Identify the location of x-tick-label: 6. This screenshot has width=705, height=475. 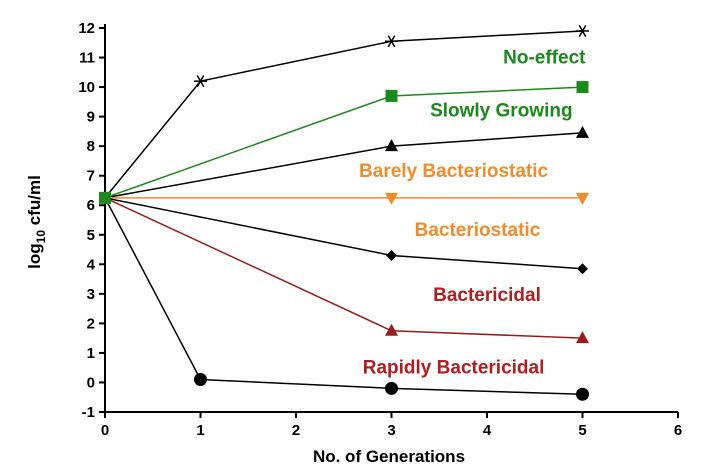
(678, 430).